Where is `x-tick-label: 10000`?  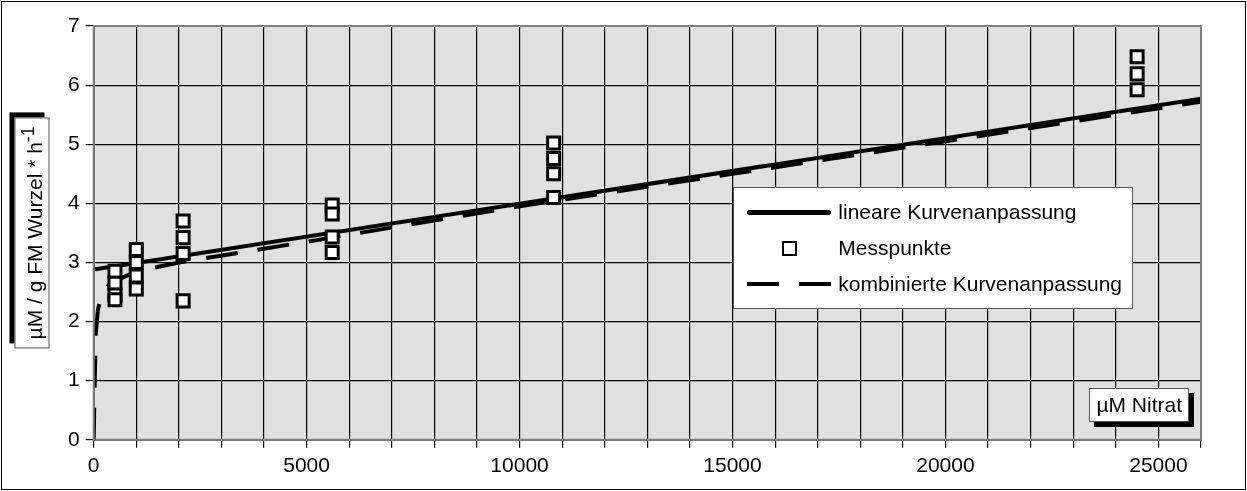
x-tick-label: 10000 is located at coordinates (519, 465).